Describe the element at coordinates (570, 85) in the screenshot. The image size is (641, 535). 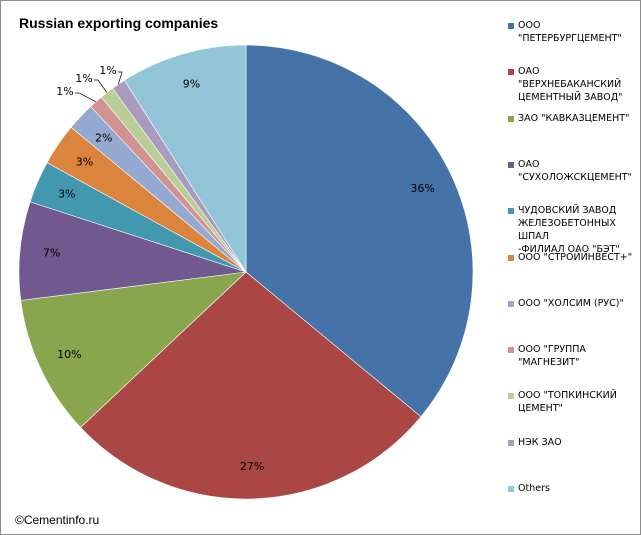
I see `legend-label: ОАО "ВЕРХНЕБАКАНСКИЙ ЦЕМЕНТНЫЙ ЗАВОД"` at that location.